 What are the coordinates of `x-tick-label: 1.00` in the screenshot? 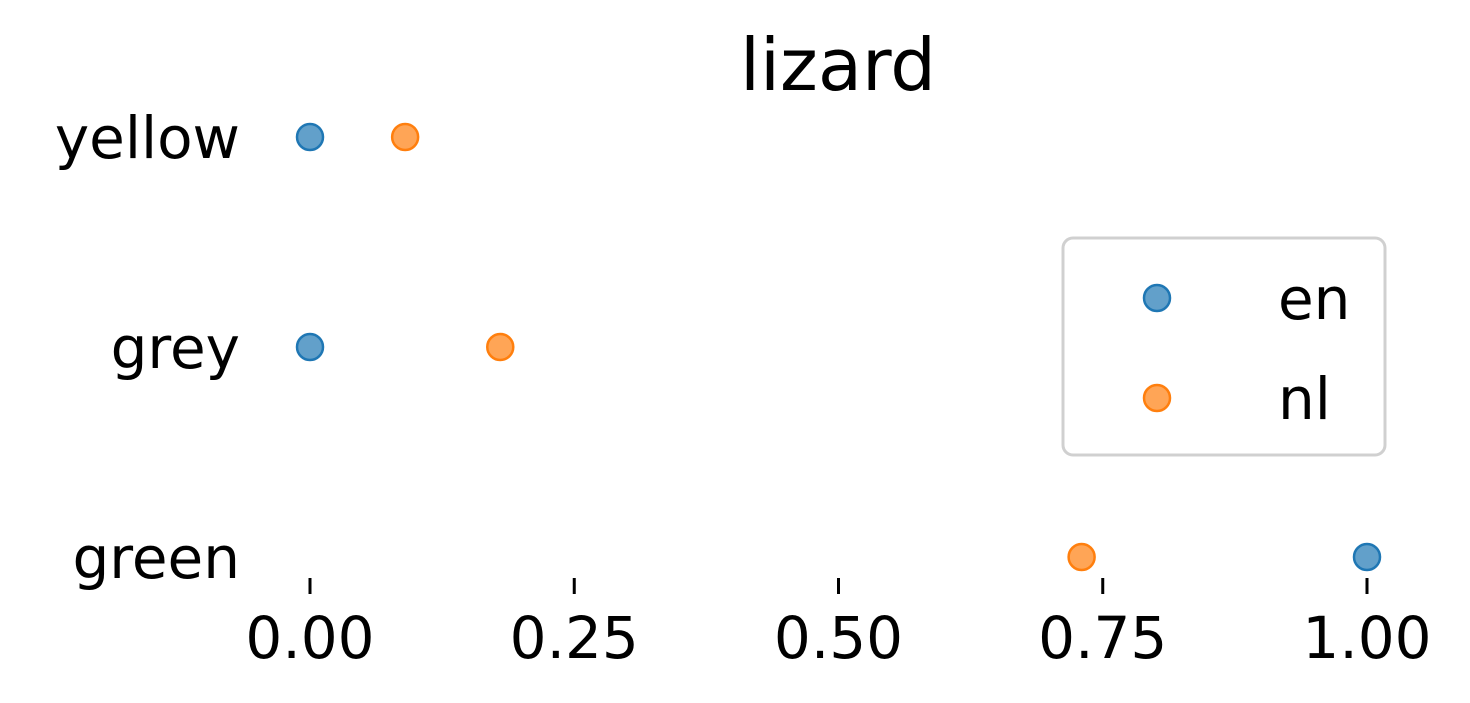 It's located at (1366, 638).